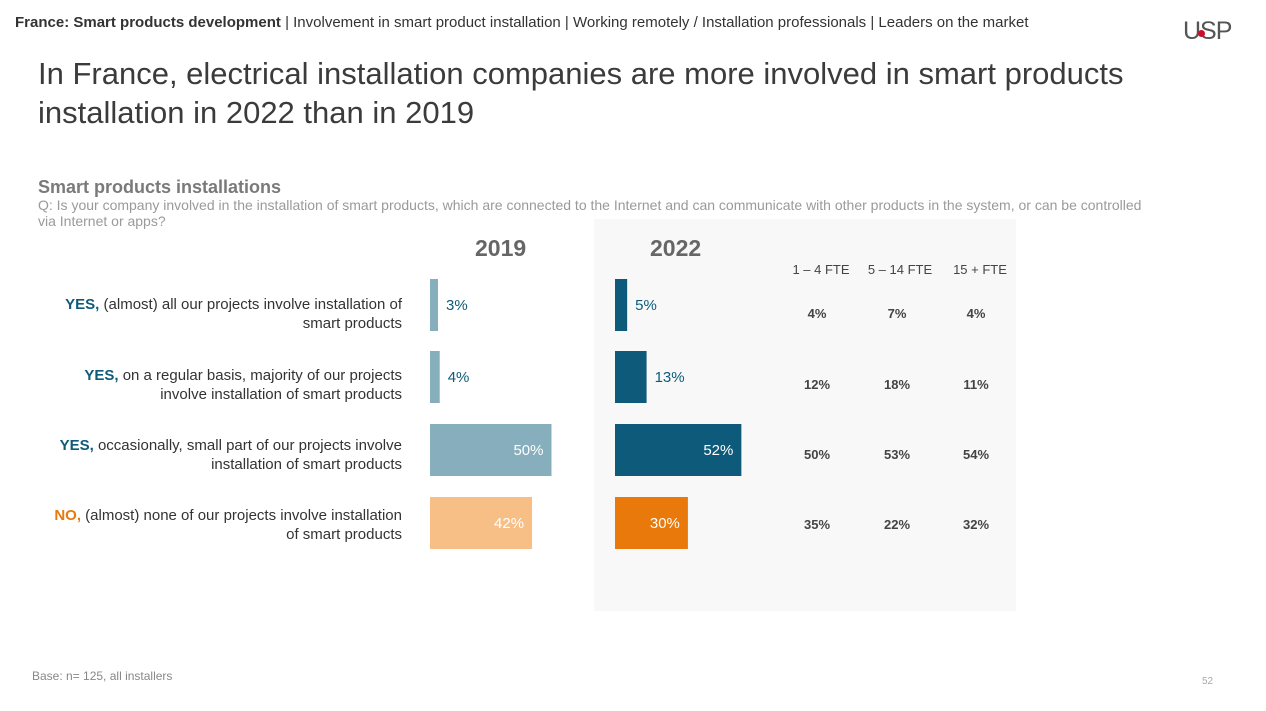  Describe the element at coordinates (670, 377) in the screenshot. I see `bar-label-2022-row-2: 13%` at that location.